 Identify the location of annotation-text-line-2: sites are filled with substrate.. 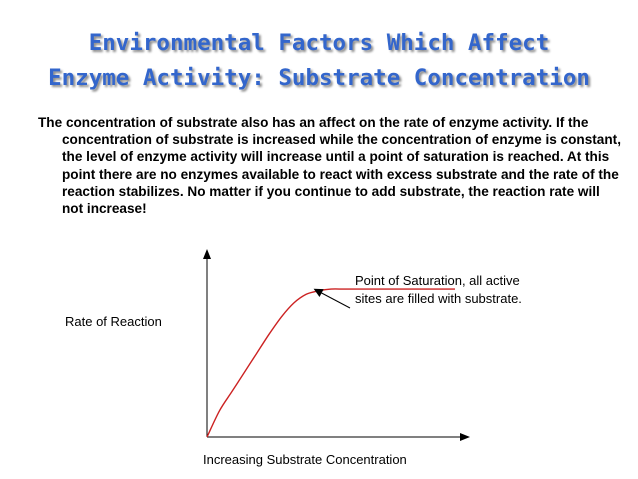
(438, 298).